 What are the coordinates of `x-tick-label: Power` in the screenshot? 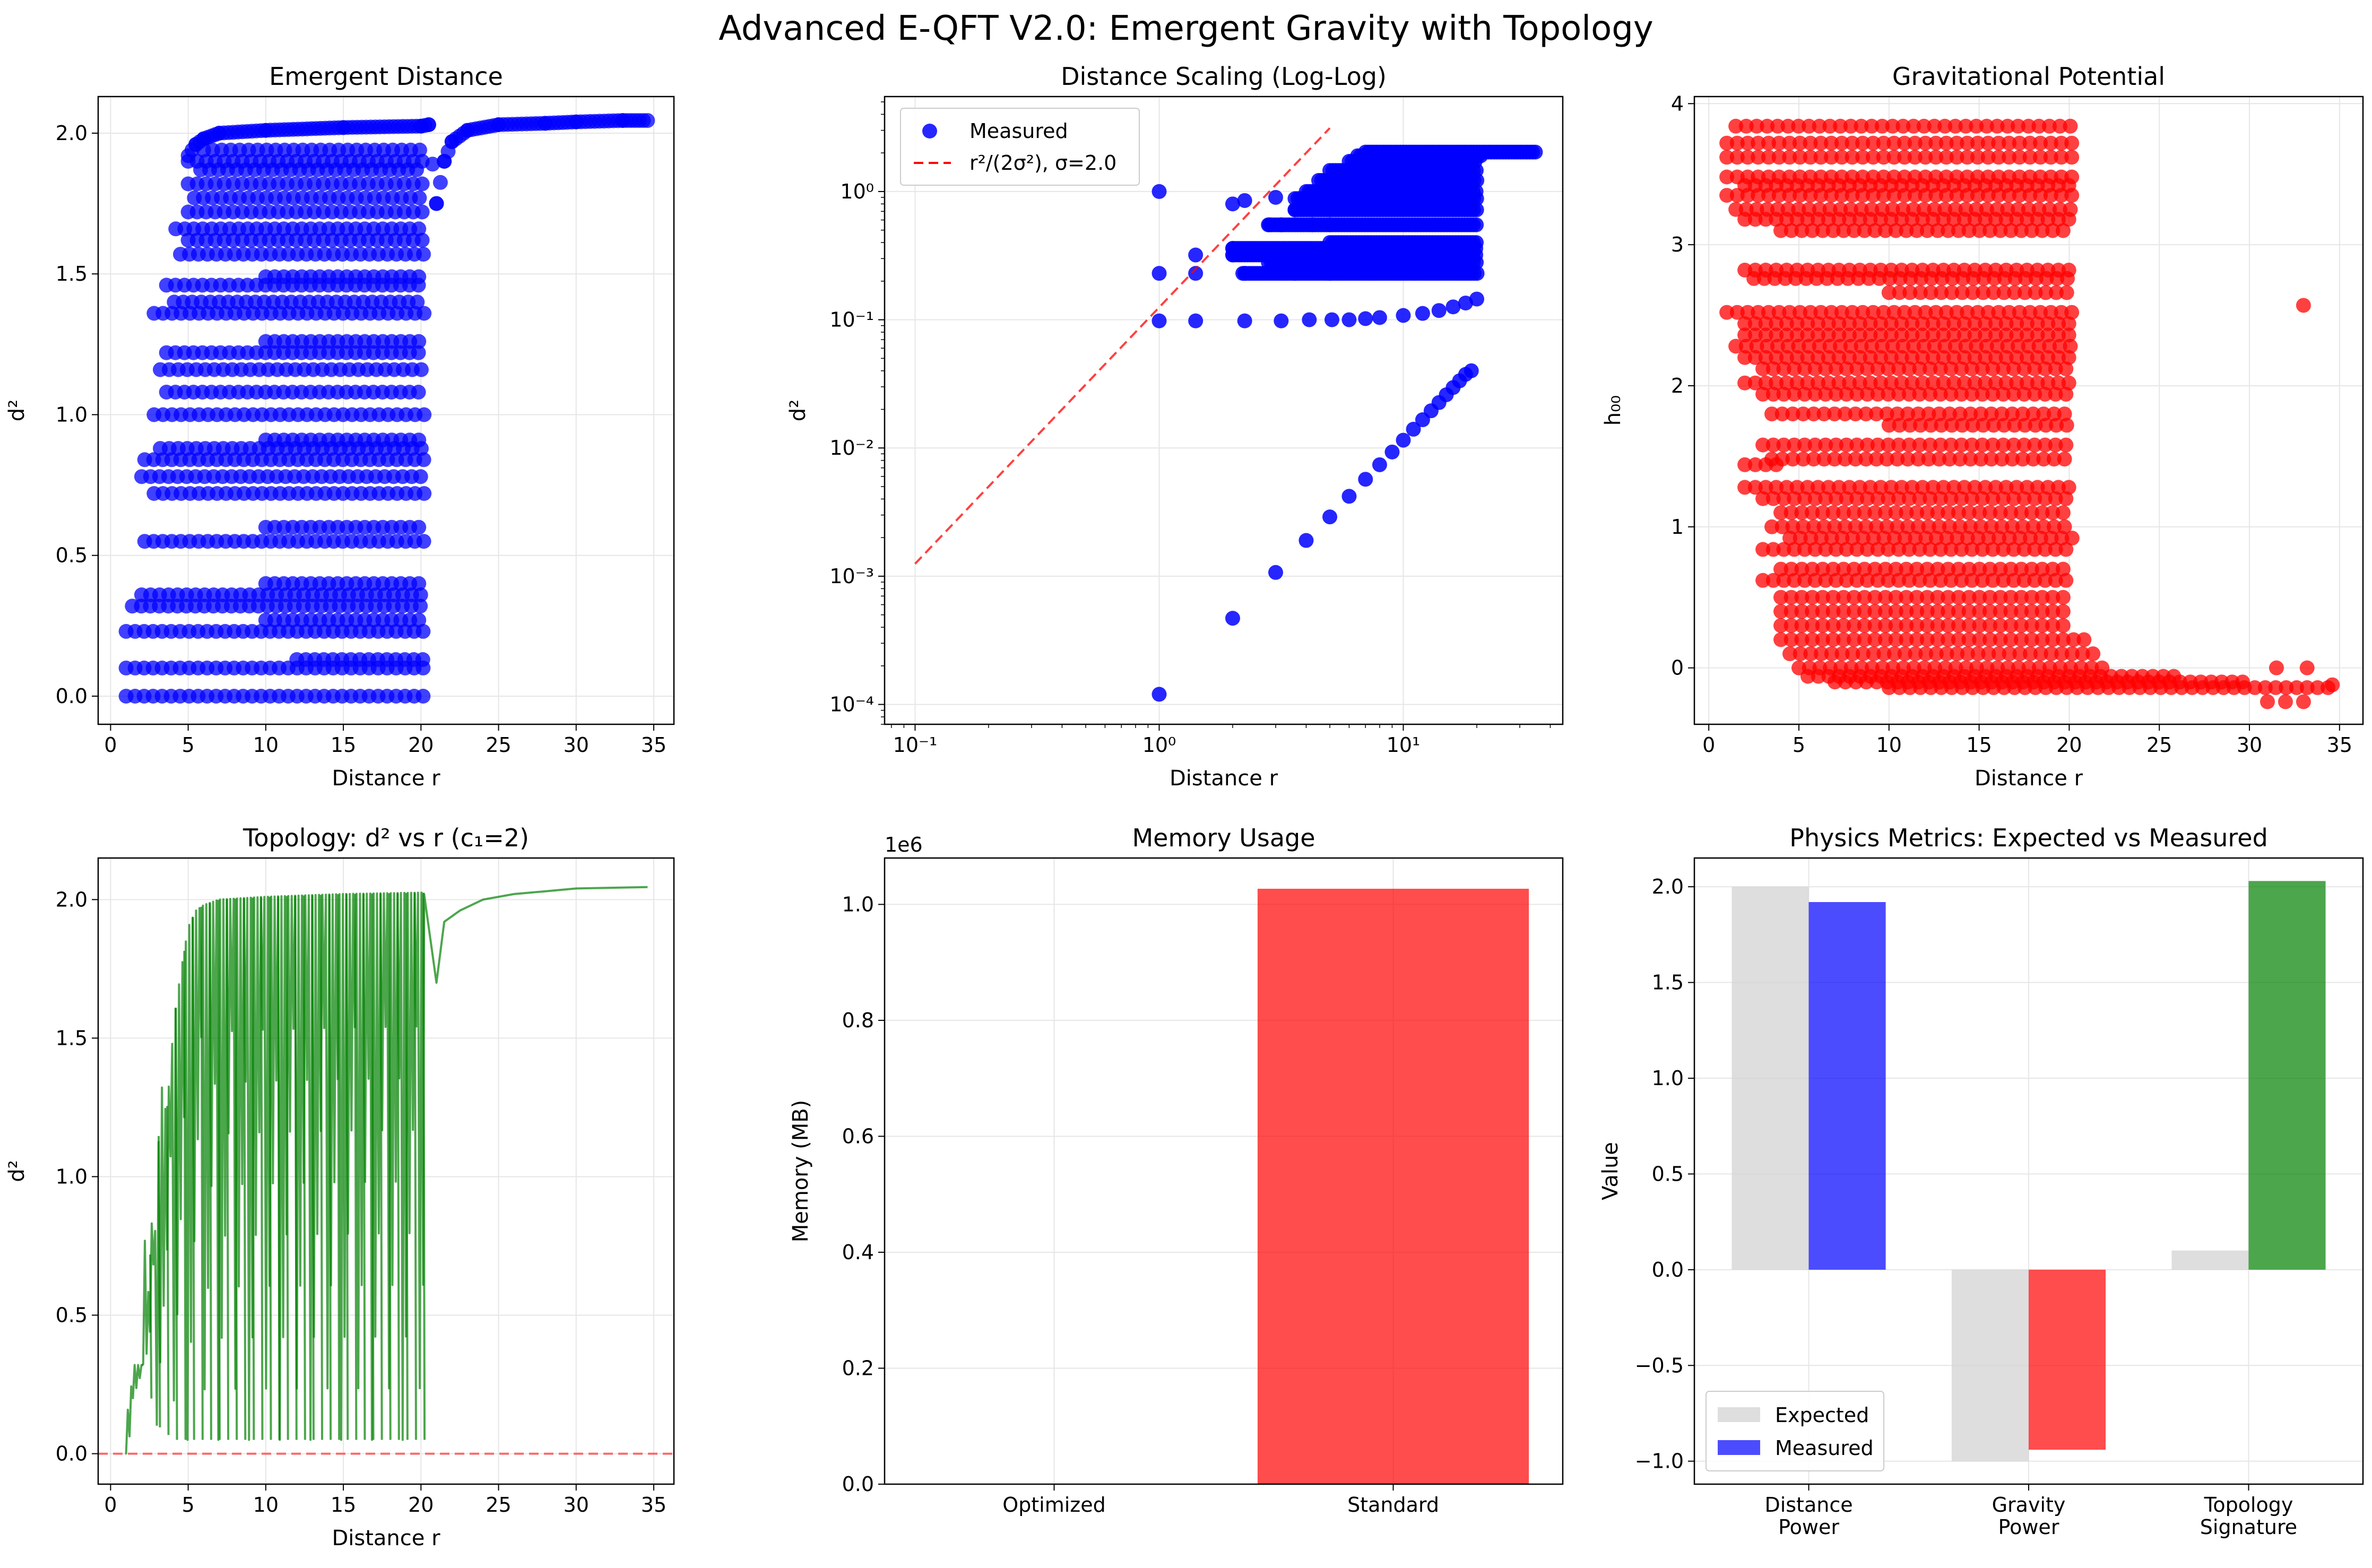 It's located at (2028, 1527).